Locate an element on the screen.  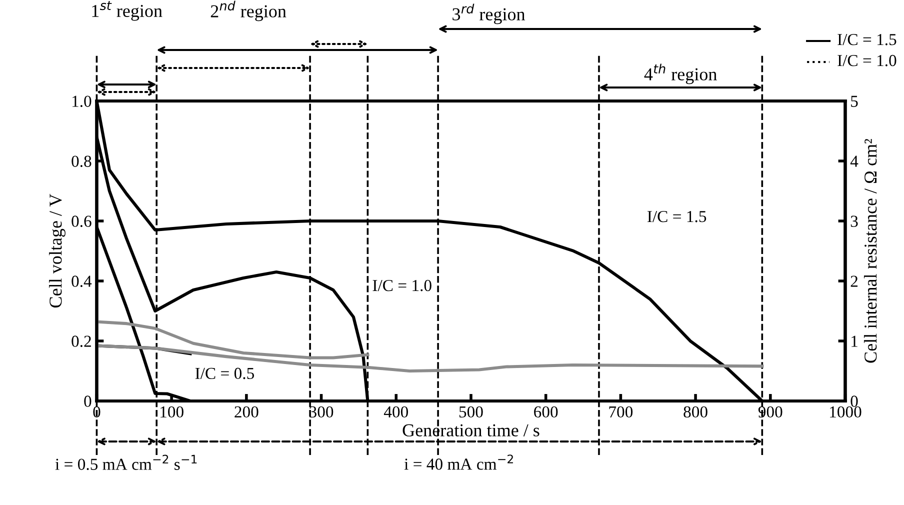
x-tick-label: 600 is located at coordinates (546, 412).